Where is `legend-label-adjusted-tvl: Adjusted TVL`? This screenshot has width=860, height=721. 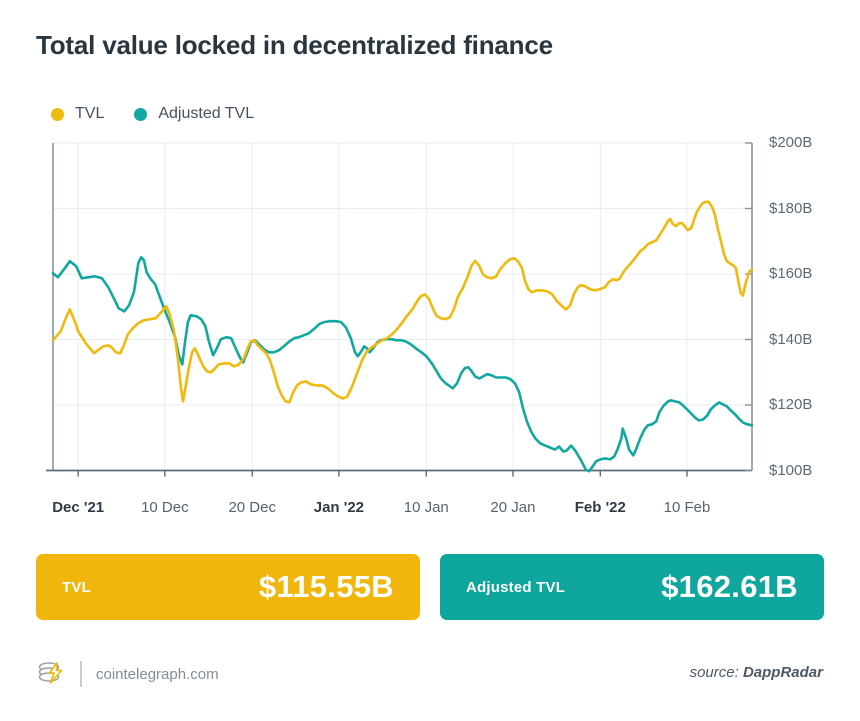 legend-label-adjusted-tvl: Adjusted TVL is located at coordinates (206, 113).